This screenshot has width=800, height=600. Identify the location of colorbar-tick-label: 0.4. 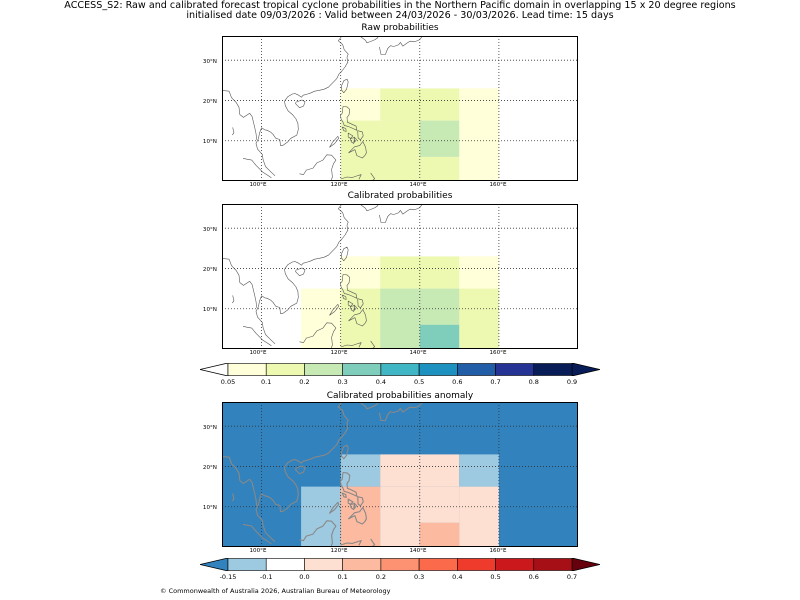
(381, 382).